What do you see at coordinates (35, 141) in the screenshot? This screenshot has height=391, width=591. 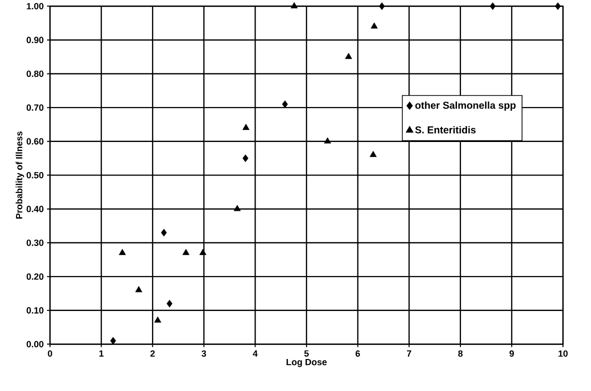 I see `y-tick-label: 0.60` at bounding box center [35, 141].